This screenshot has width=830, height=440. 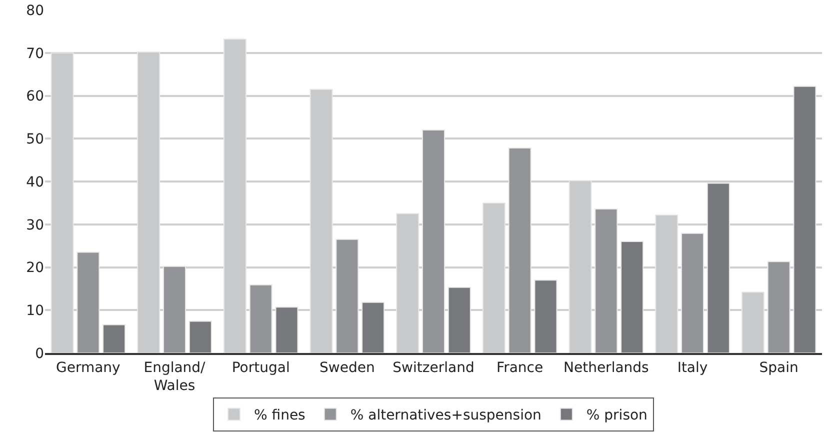 I want to click on y-tick-label: 40, so click(x=35, y=182).